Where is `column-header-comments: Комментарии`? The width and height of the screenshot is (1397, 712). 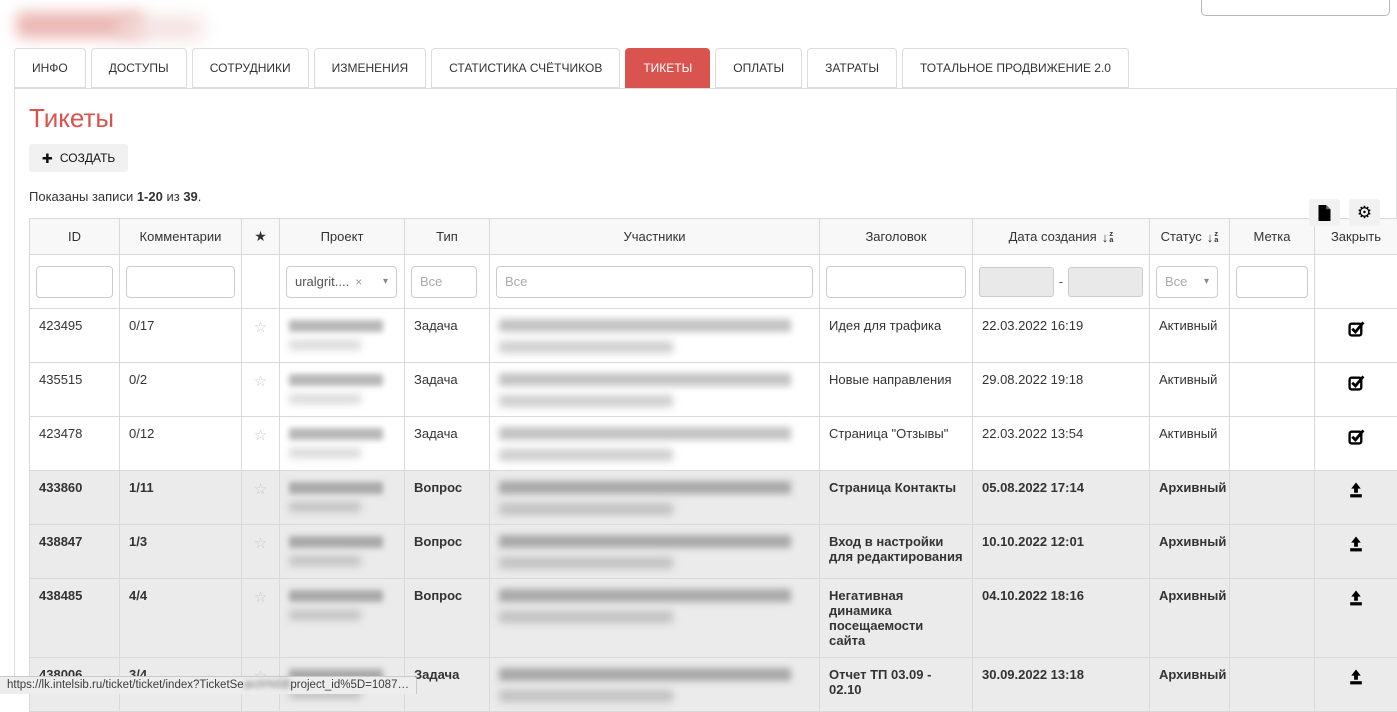 column-header-comments: Комментарии is located at coordinates (181, 237).